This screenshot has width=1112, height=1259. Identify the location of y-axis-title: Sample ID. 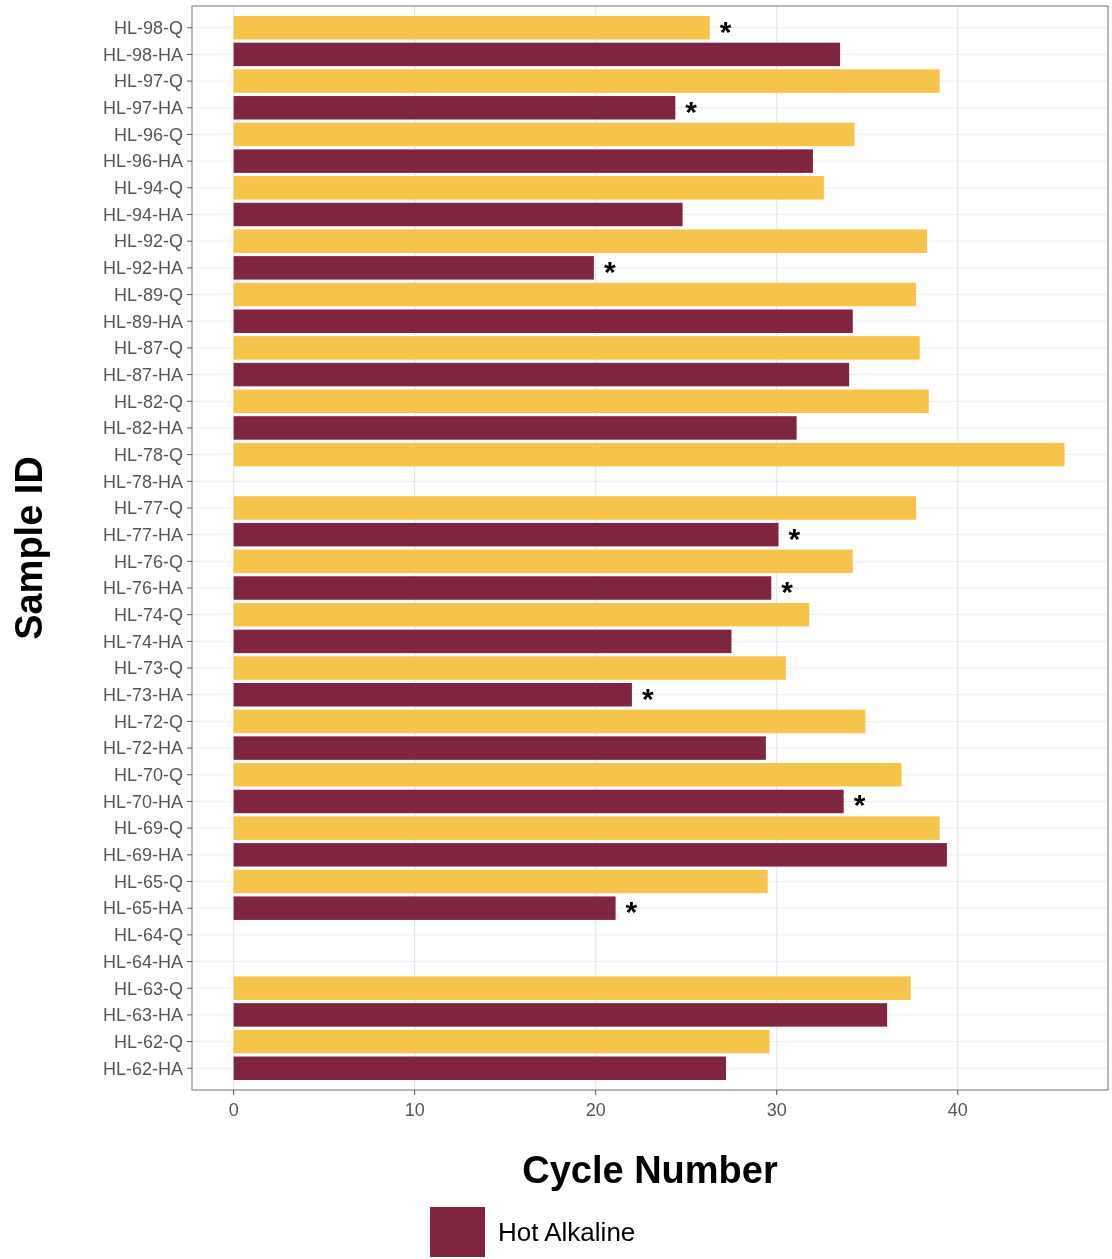
(29, 548).